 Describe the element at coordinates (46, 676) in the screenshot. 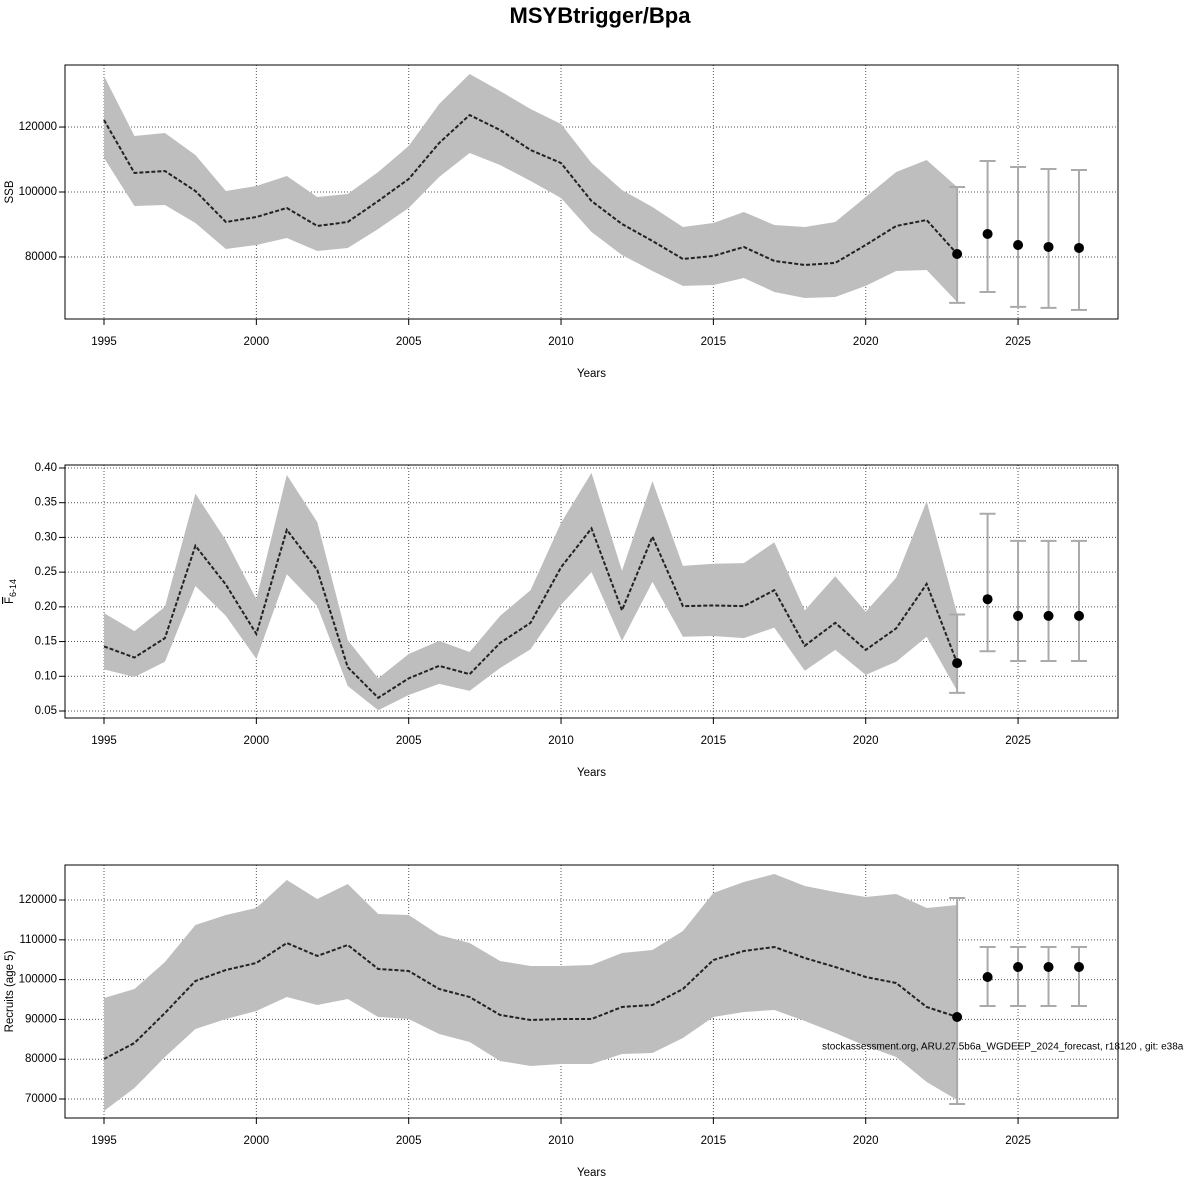

I see `y-tick-label: 0.10` at that location.